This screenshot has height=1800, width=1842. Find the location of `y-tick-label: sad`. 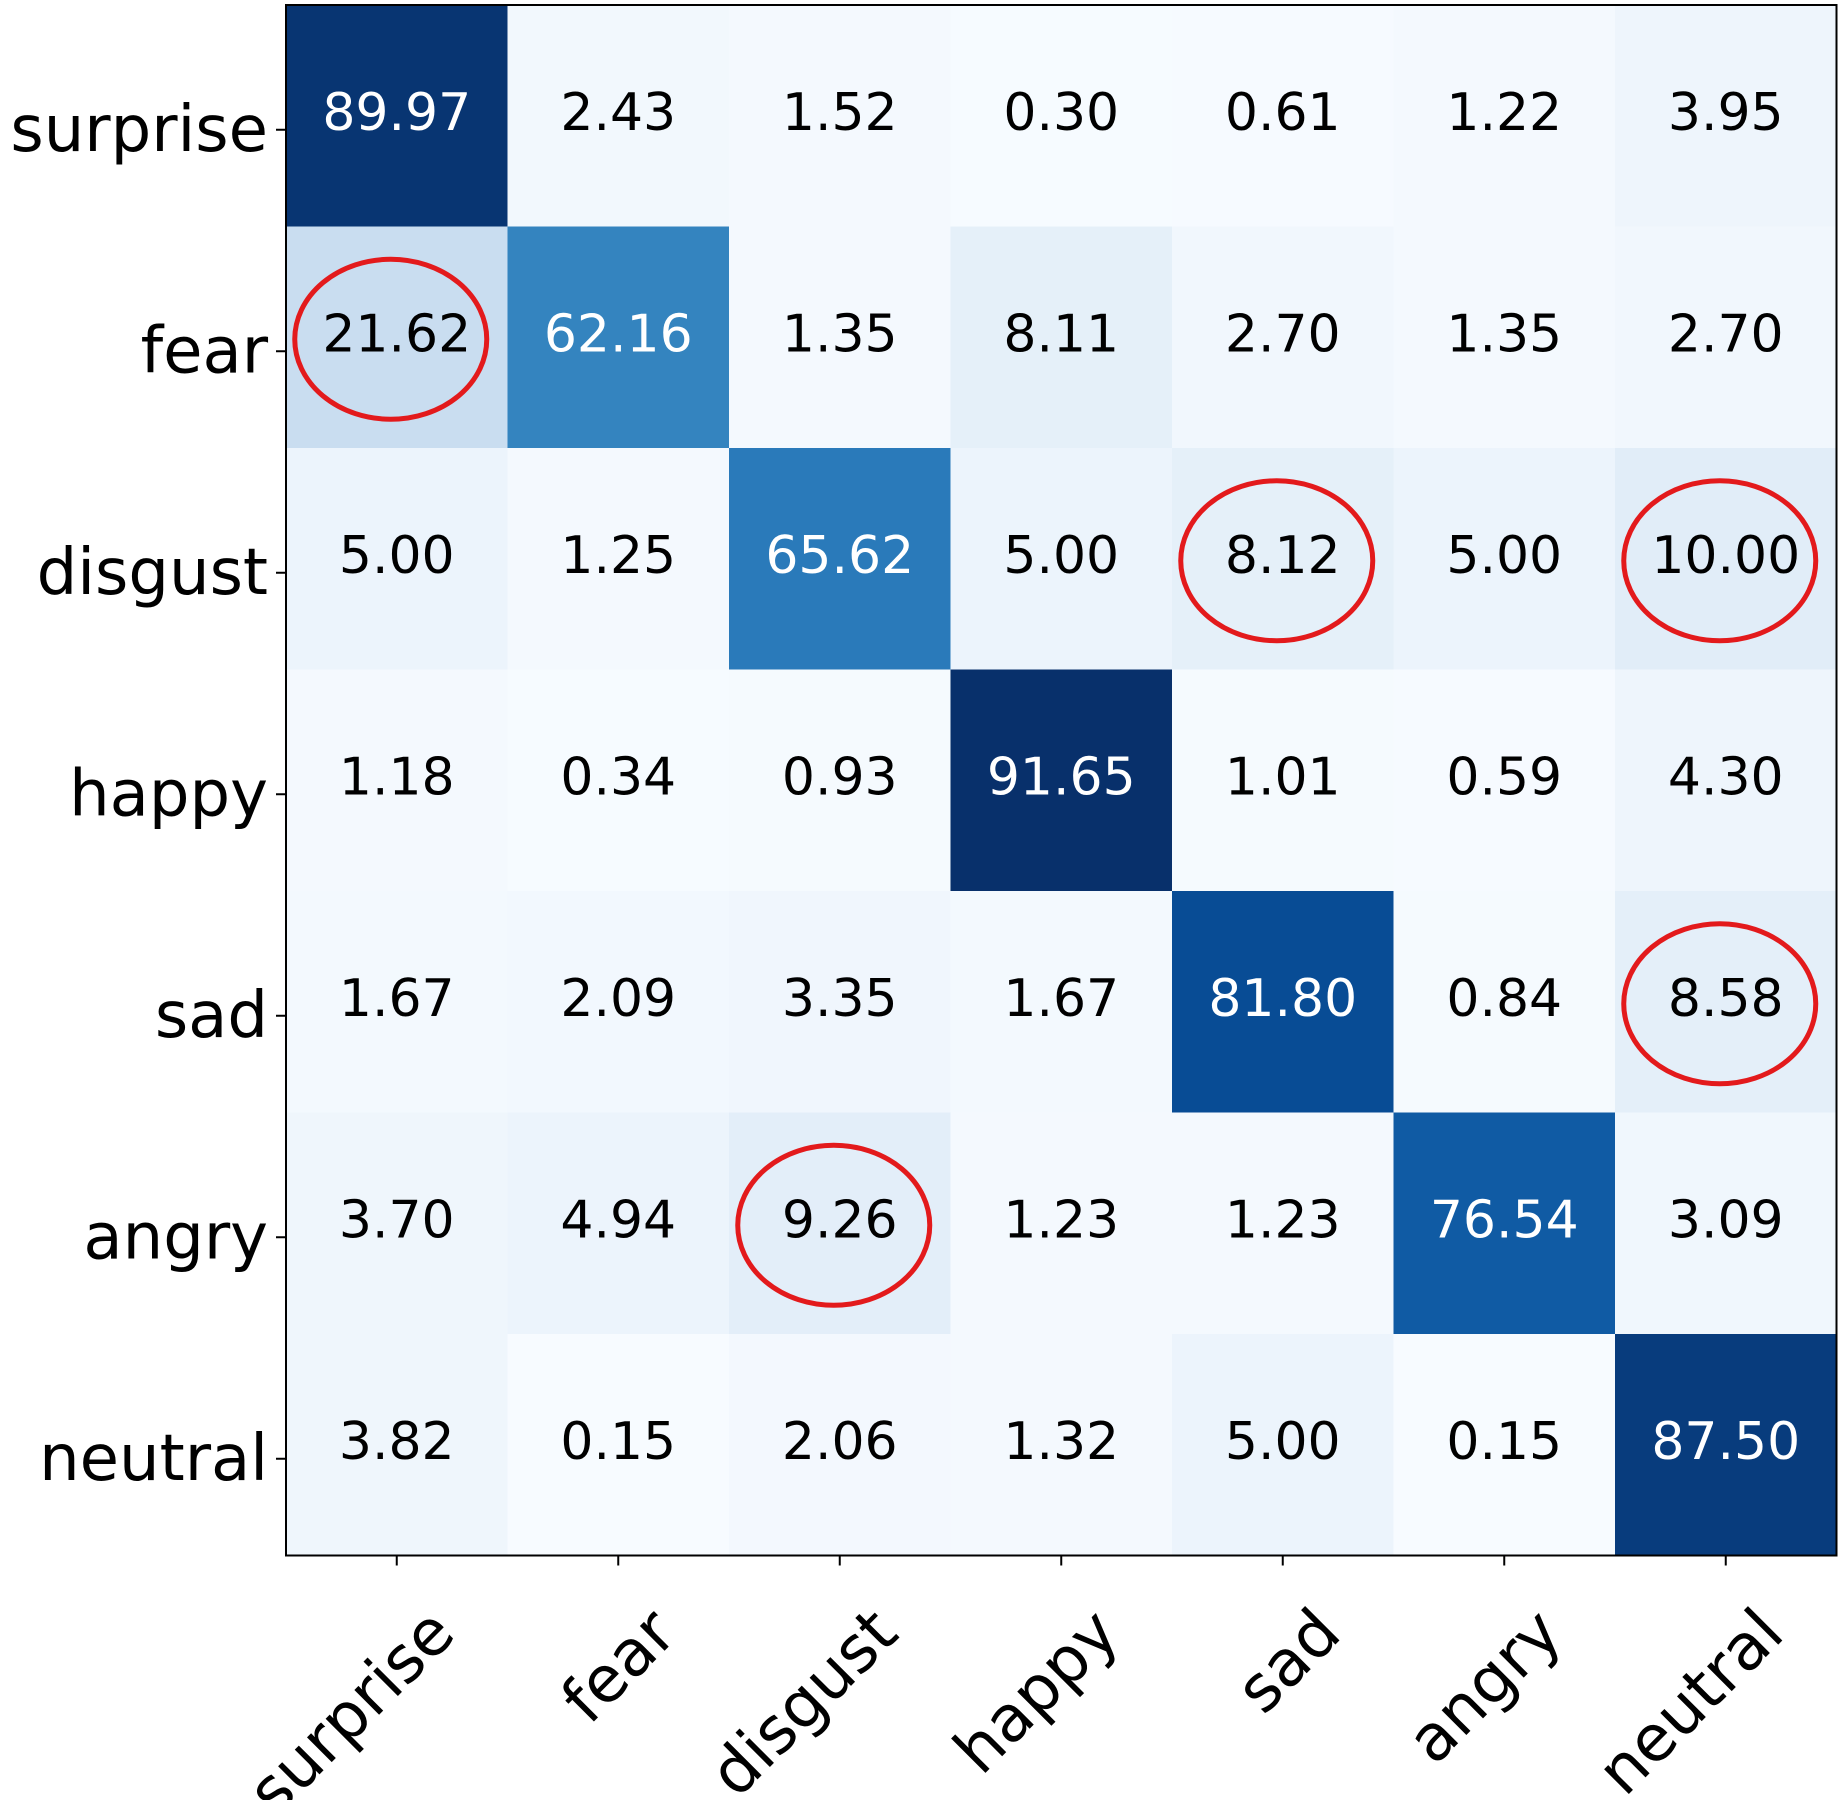

y-tick-label: sad is located at coordinates (211, 1016).